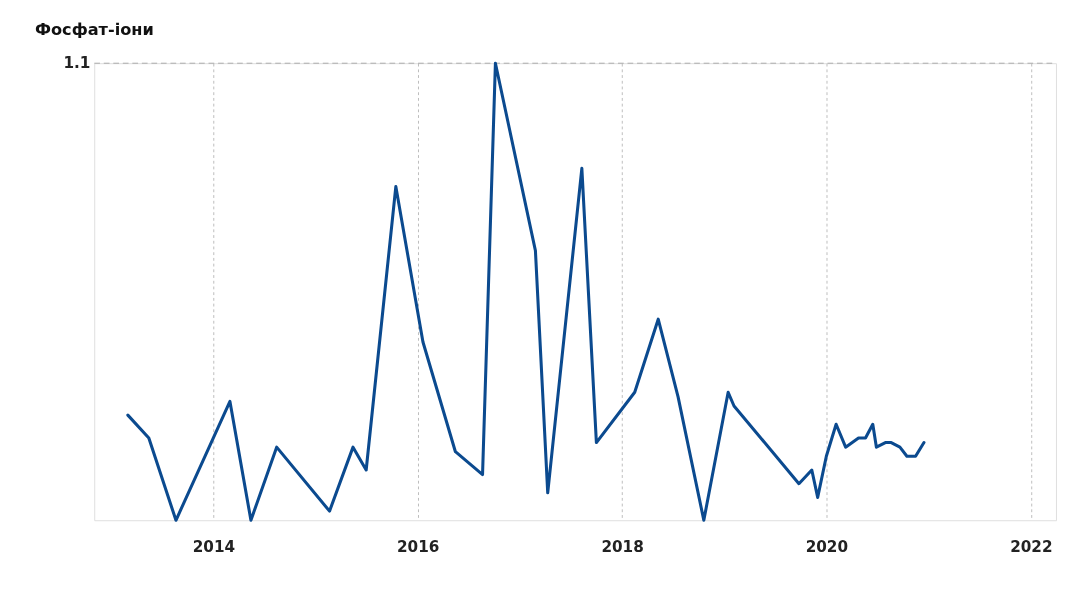 Image resolution: width=1076 pixels, height=615 pixels. Describe the element at coordinates (214, 547) in the screenshot. I see `x-tick-label: 2014` at that location.